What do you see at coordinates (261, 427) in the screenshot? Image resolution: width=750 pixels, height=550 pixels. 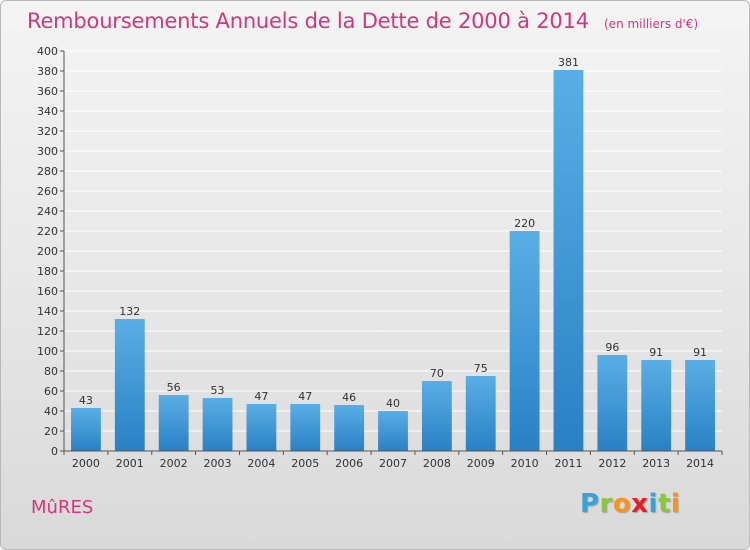 I see `bar-2004` at bounding box center [261, 427].